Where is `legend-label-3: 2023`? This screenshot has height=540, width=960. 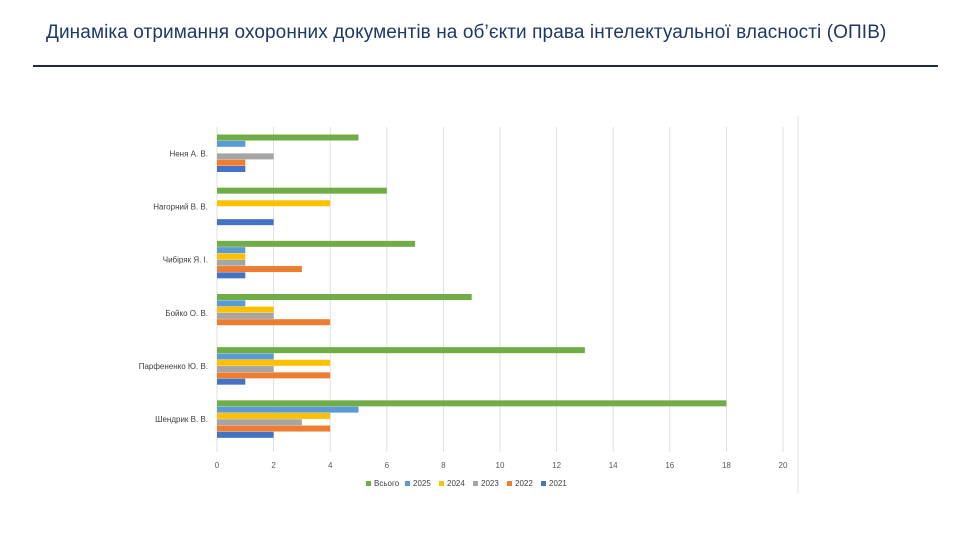
legend-label-3: 2023 is located at coordinates (490, 483).